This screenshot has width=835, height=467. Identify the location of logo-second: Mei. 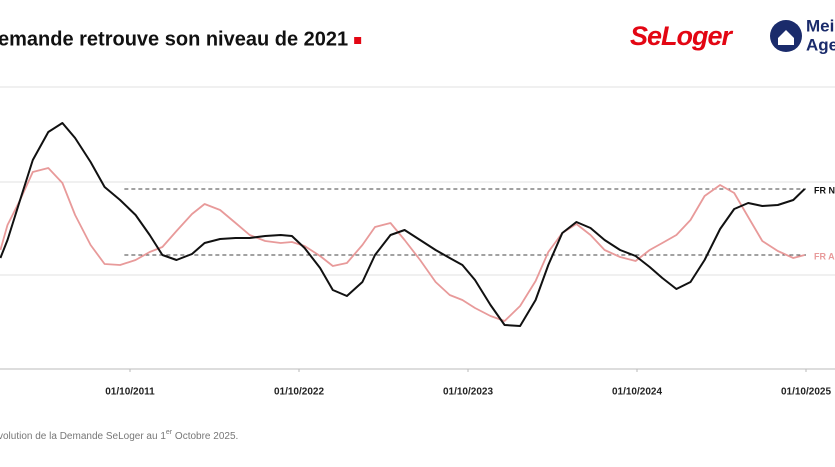
(820, 25).